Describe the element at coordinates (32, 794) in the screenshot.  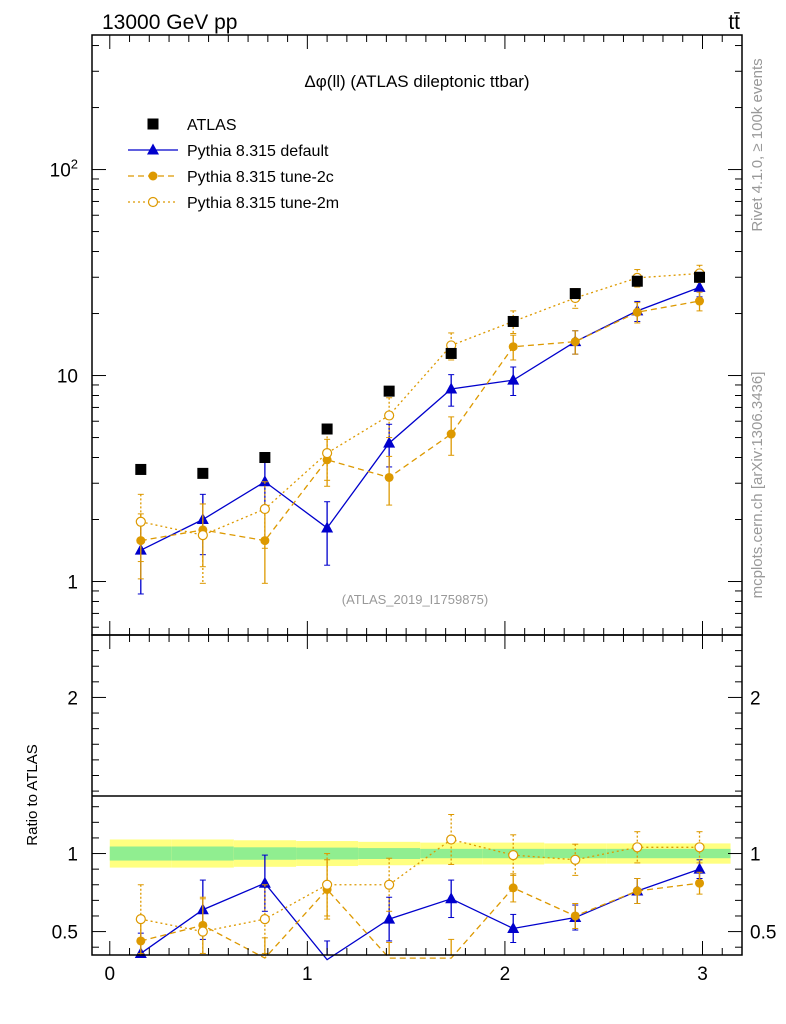
I see `ratio-ylabel: Ratio to ATLAS` at that location.